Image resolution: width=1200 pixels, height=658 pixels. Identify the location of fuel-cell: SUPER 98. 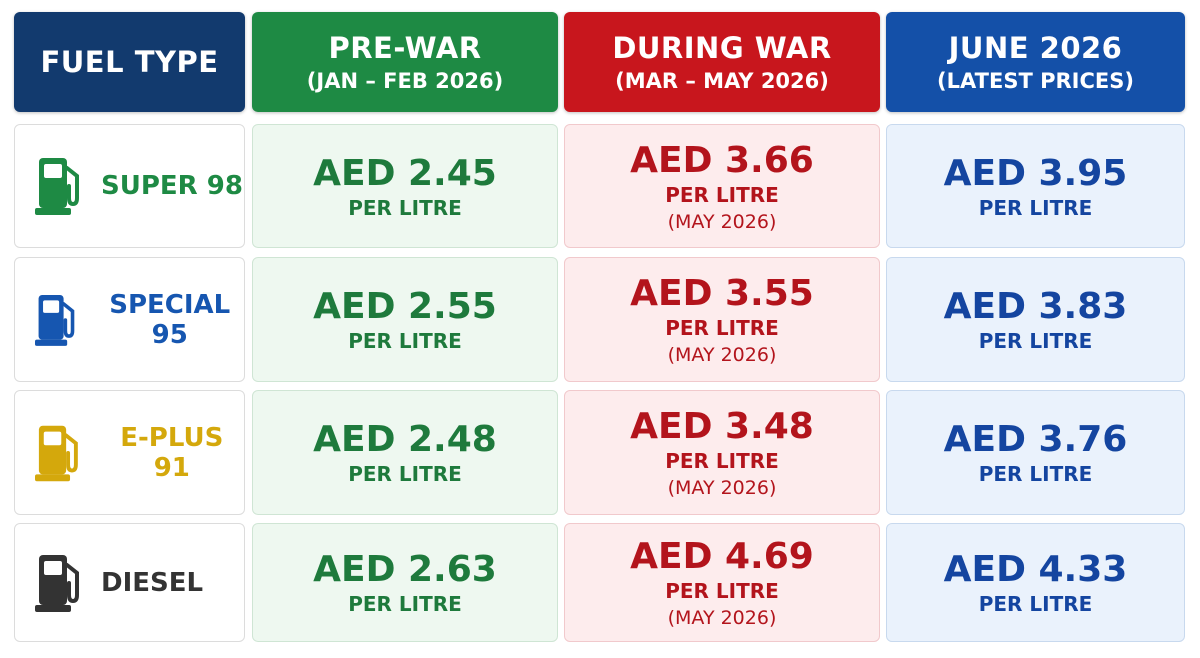
(129, 186).